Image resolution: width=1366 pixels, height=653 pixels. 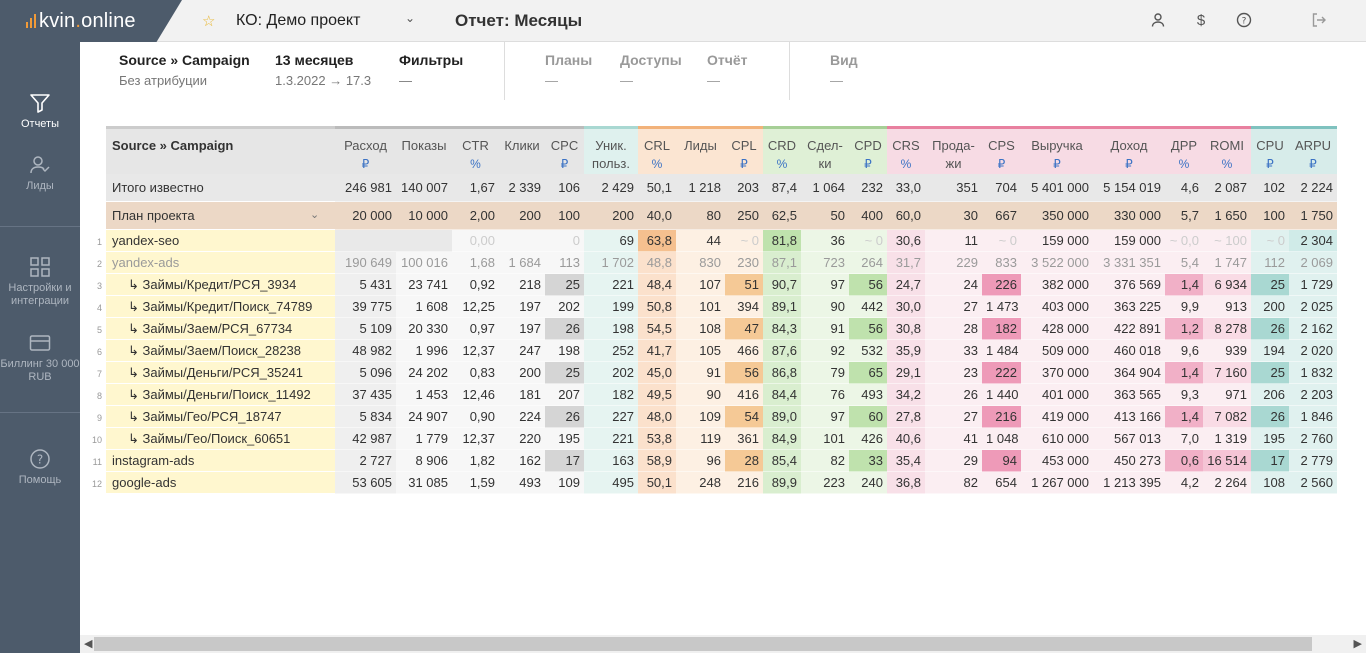 I want to click on horizontal-scrollbar: ◀ ▶, so click(x=723, y=644).